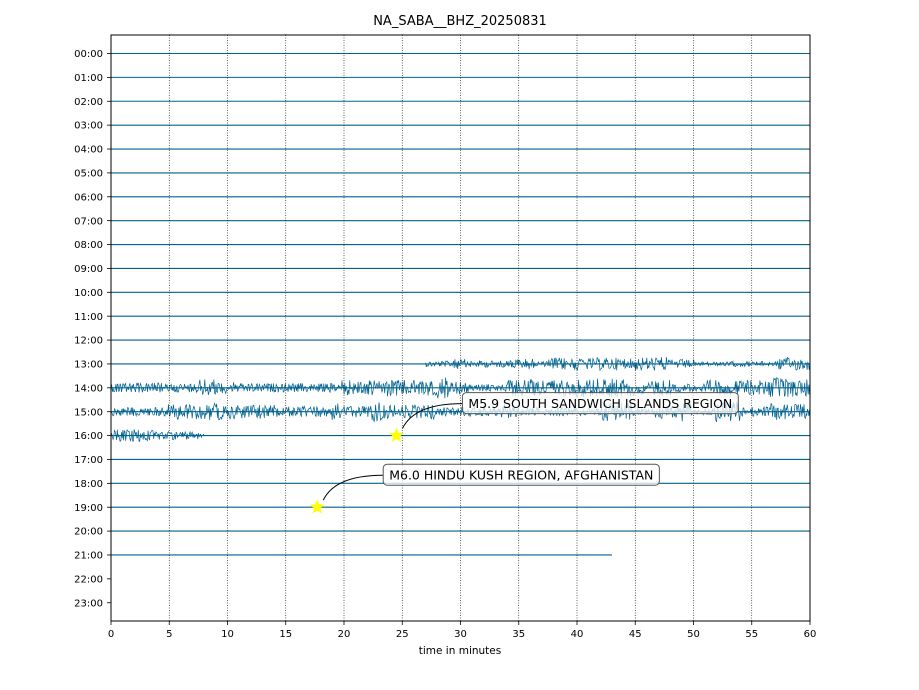 The height and width of the screenshot is (690, 919). Describe the element at coordinates (577, 634) in the screenshot. I see `x-tick-label-40: 40` at that location.